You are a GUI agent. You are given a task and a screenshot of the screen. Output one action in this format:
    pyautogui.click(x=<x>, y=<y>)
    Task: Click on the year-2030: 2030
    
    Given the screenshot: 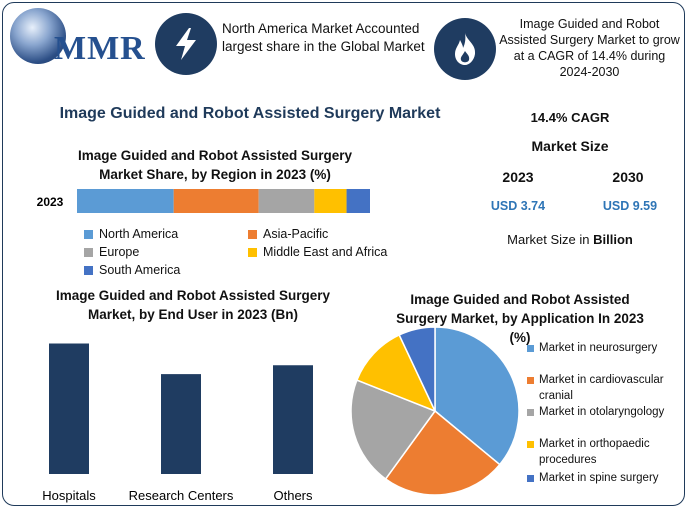 What is the action you would take?
    pyautogui.click(x=628, y=177)
    